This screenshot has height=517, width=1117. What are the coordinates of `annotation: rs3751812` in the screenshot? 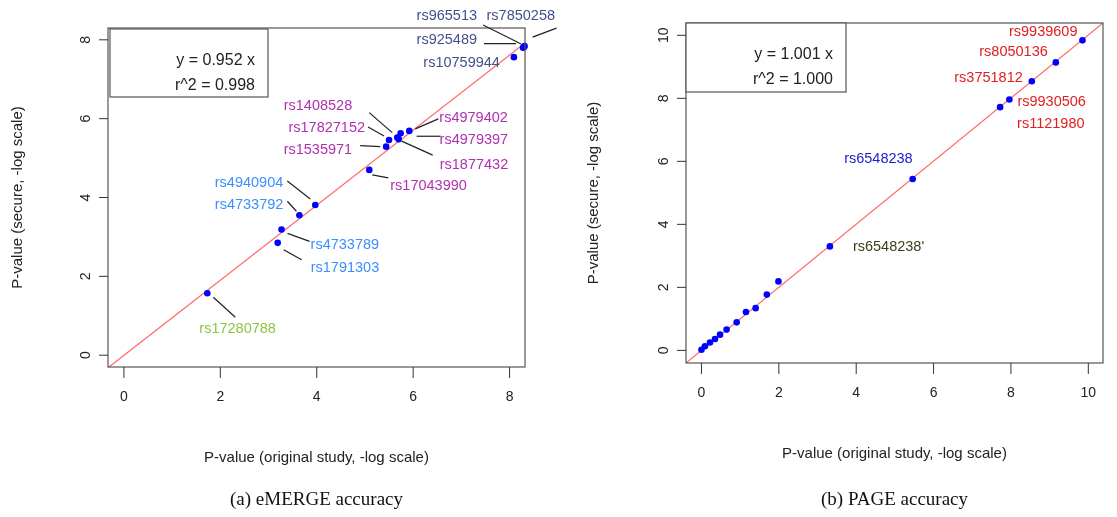 It's located at (988, 77).